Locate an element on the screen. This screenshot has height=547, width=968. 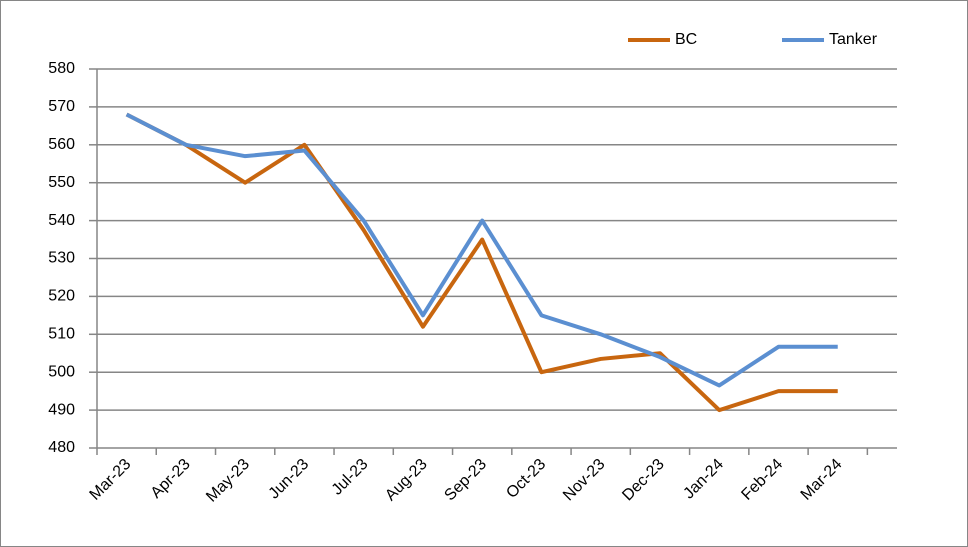
y-tick-label: 480 is located at coordinates (61, 447).